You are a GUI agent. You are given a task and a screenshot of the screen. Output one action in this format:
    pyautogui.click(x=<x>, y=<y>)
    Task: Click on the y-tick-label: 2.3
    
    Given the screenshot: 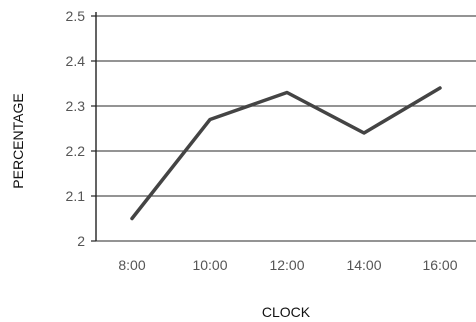 What is the action you would take?
    pyautogui.click(x=76, y=106)
    